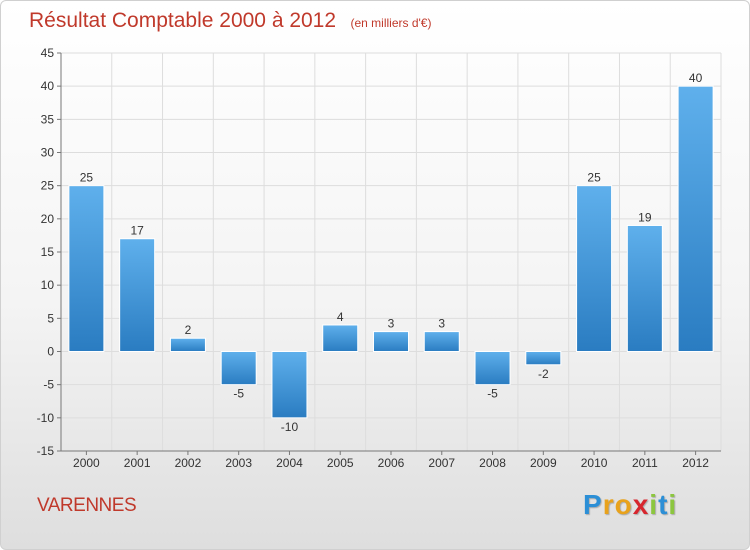 The image size is (750, 550). What do you see at coordinates (391, 342) in the screenshot?
I see `bar-2006` at bounding box center [391, 342].